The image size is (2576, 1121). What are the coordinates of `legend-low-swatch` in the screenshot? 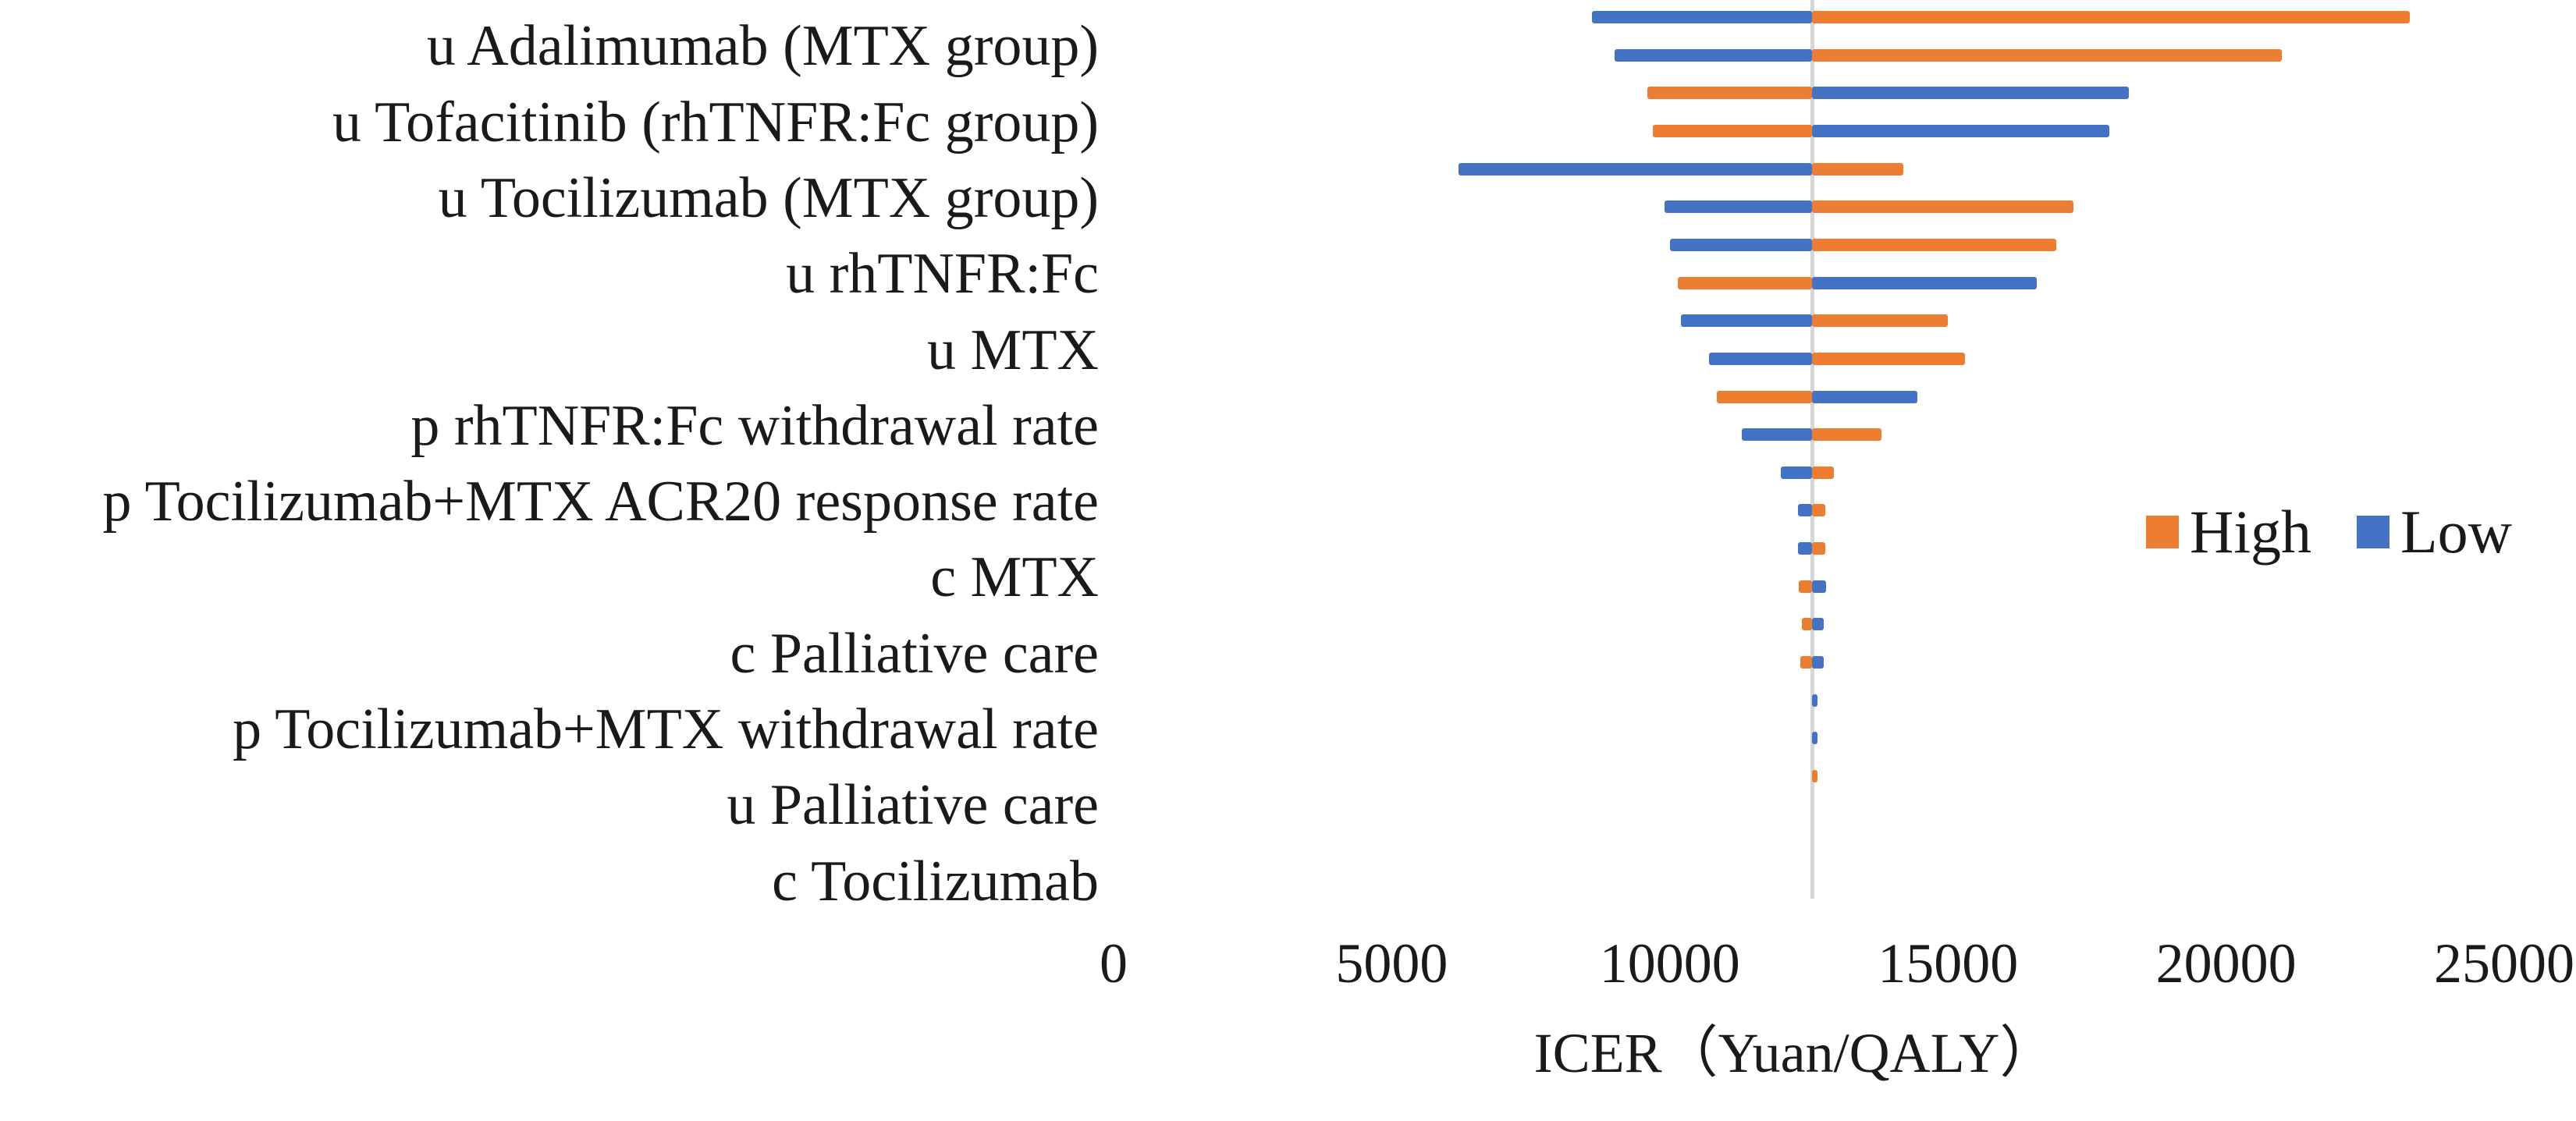 It's located at (2373, 532).